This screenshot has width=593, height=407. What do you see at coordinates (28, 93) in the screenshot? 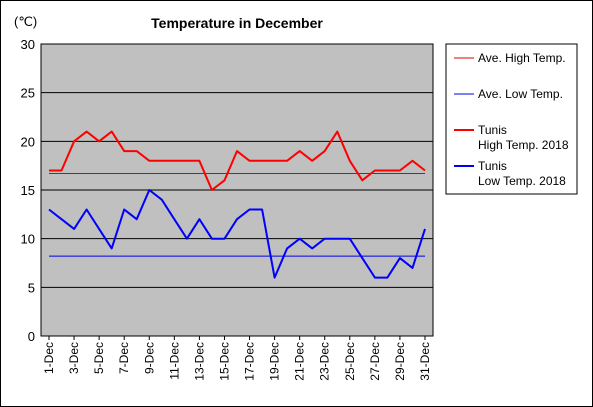
I see `y-tick-label: 25` at bounding box center [28, 93].